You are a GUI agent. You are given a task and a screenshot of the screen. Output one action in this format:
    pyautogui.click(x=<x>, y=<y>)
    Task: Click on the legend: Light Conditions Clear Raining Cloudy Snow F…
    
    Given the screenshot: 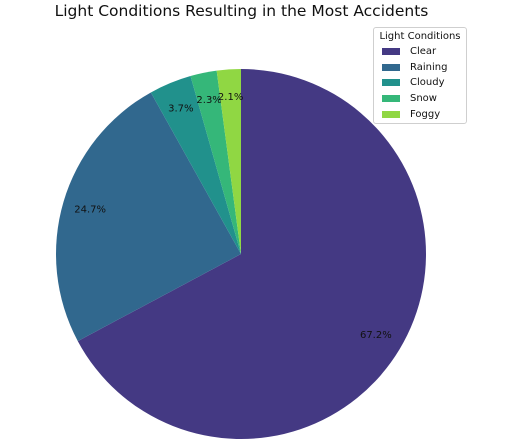 What is the action you would take?
    pyautogui.click(x=420, y=75)
    